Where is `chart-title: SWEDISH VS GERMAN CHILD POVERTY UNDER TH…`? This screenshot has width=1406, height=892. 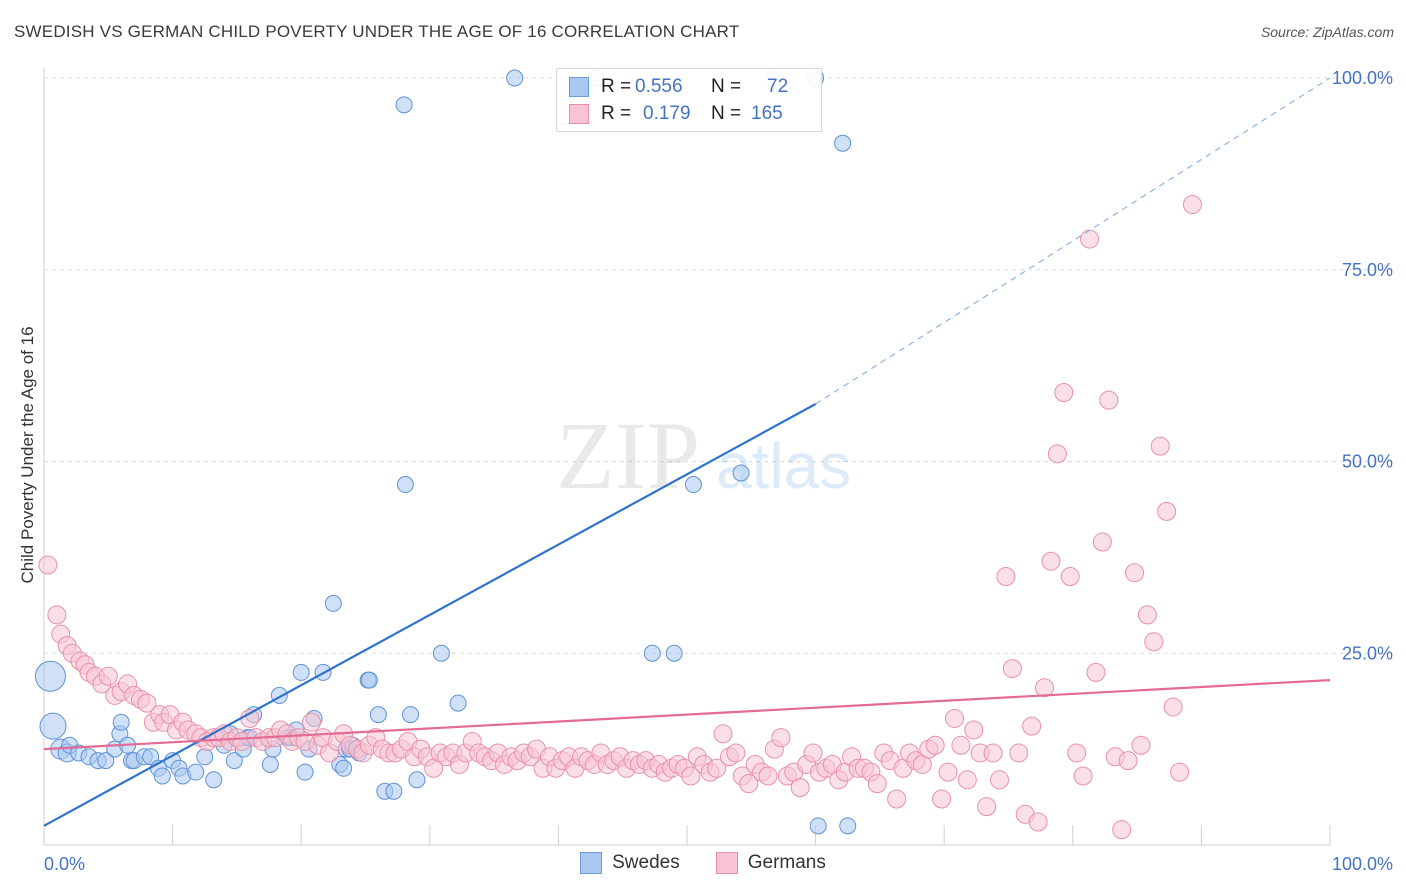
chart-title: SWEDISH VS GERMAN CHILD POVERTY UNDER TH… is located at coordinates (377, 31).